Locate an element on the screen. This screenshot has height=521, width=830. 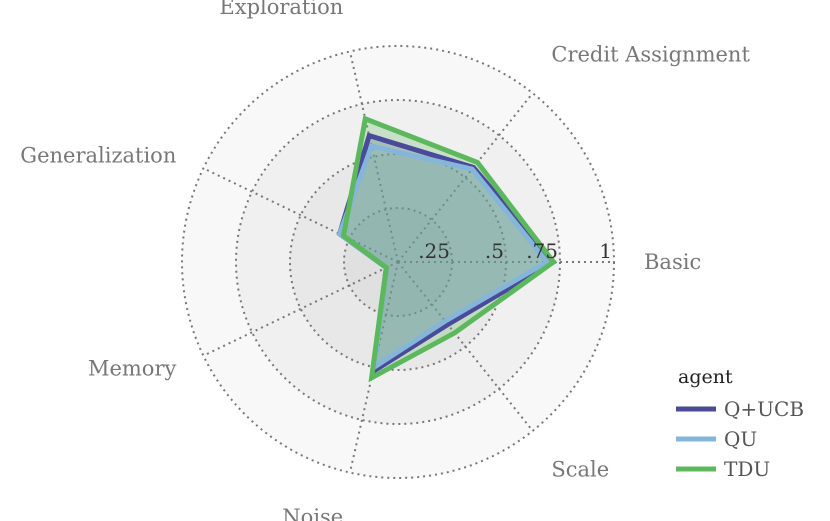
series-line-tdu is located at coordinates (449, 249).